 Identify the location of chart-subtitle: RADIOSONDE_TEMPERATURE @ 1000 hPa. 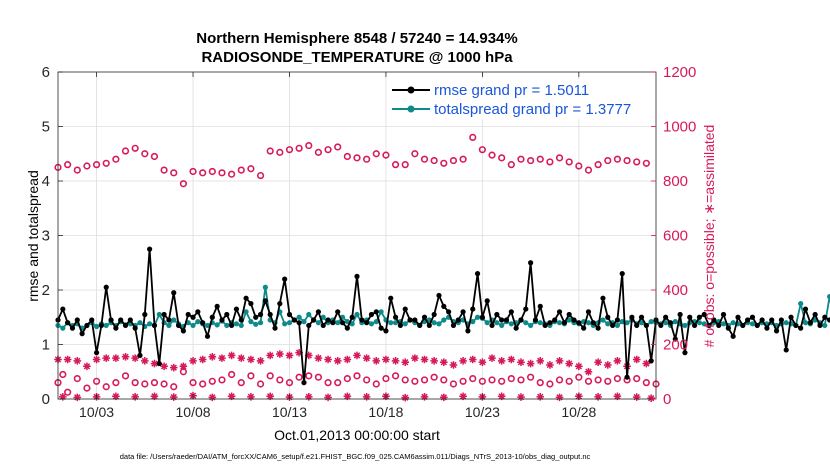
(357, 57).